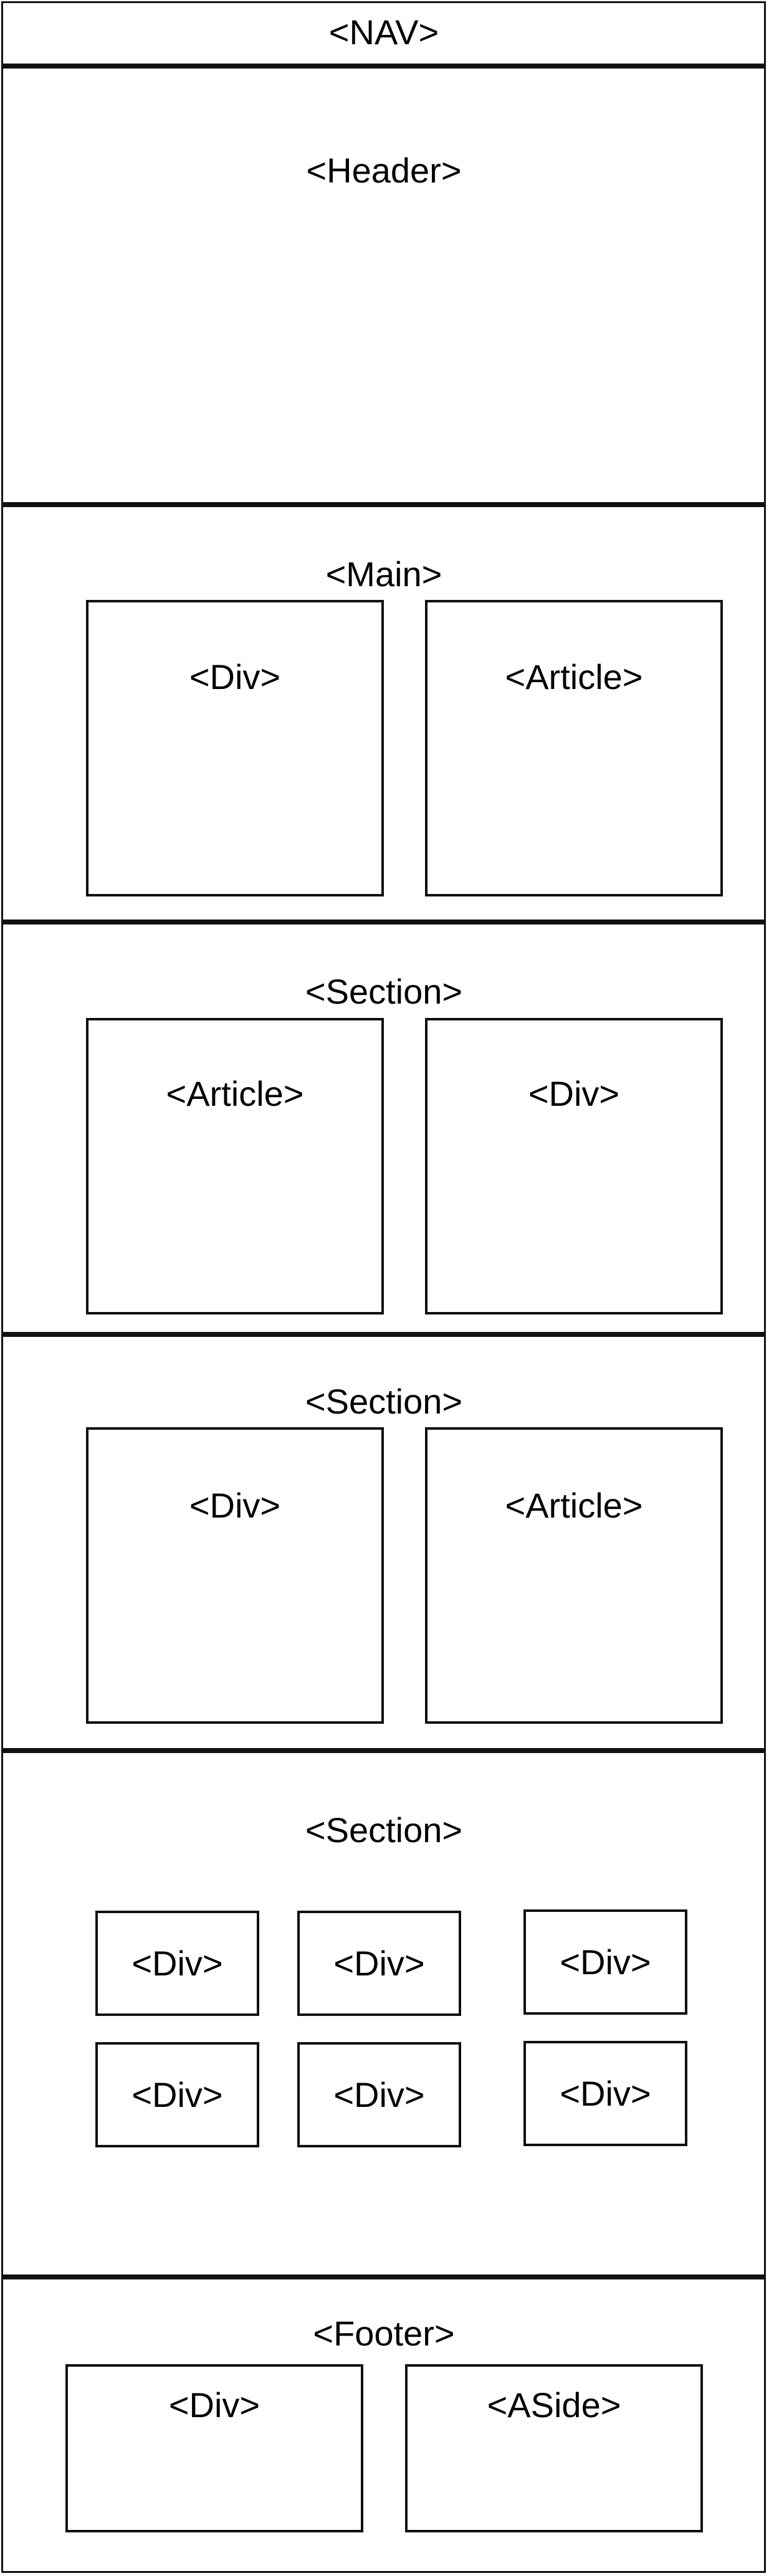 This screenshot has height=2576, width=769. I want to click on footer-aside-label: <ASide>, so click(554, 2405).